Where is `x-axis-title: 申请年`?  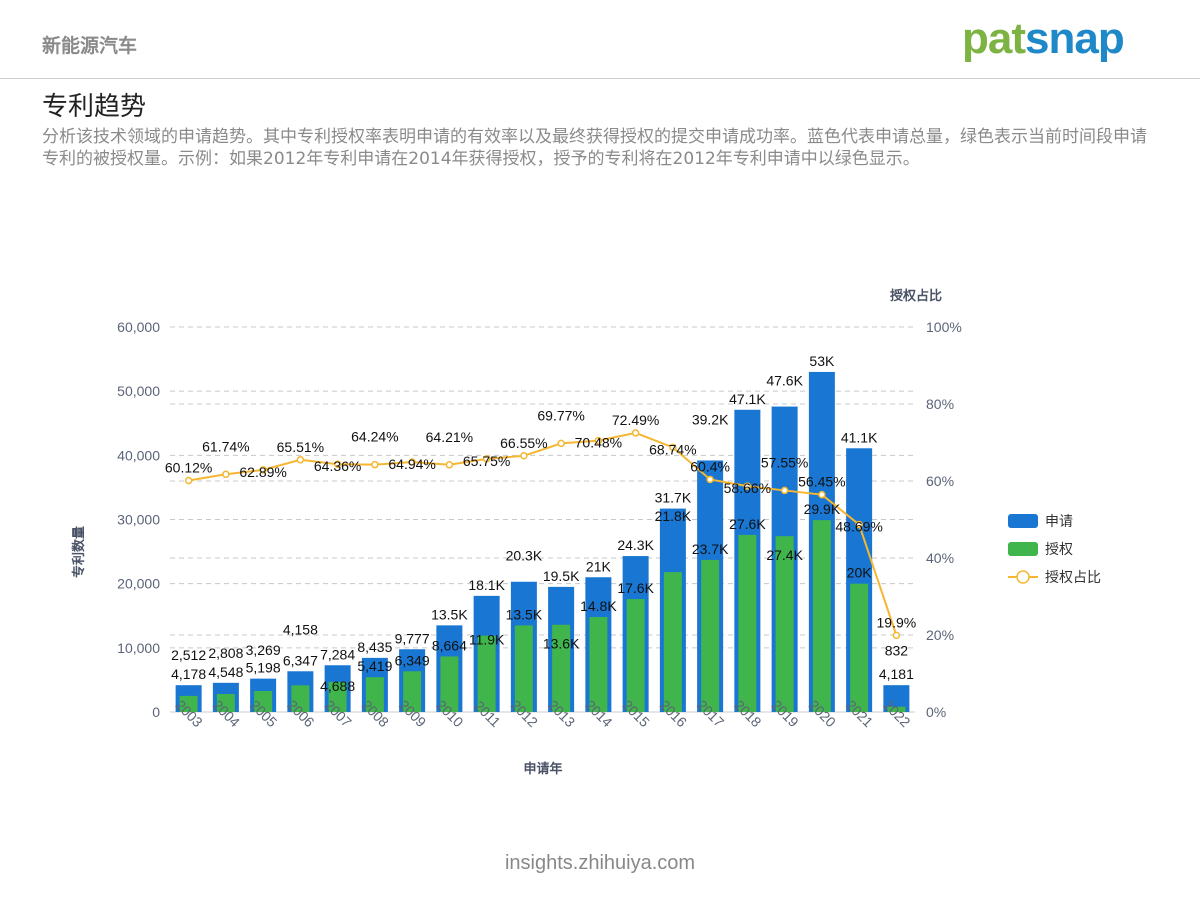 x-axis-title: 申请年 is located at coordinates (542, 769).